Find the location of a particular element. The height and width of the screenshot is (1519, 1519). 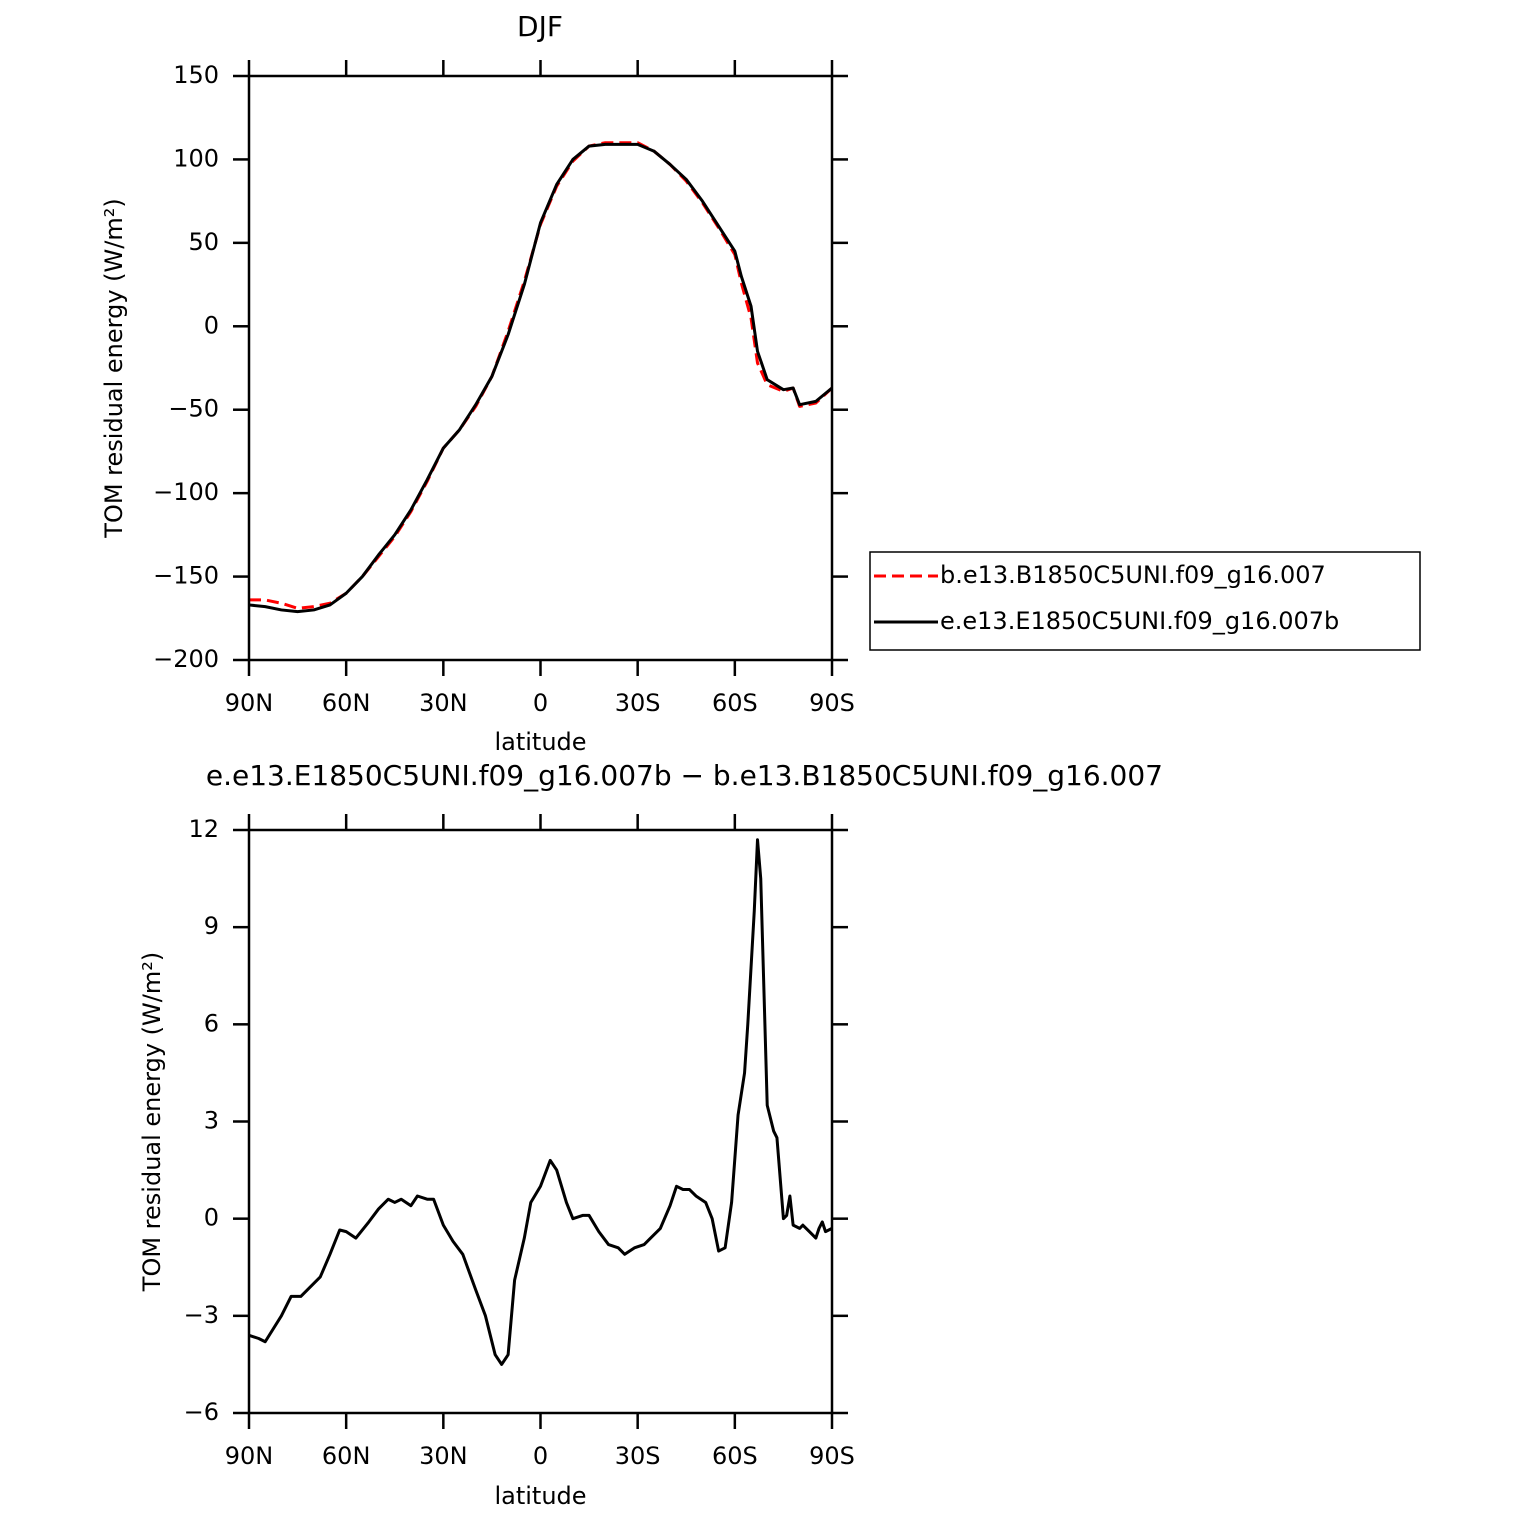

y-tick-label: −6 is located at coordinates (201, 1412).